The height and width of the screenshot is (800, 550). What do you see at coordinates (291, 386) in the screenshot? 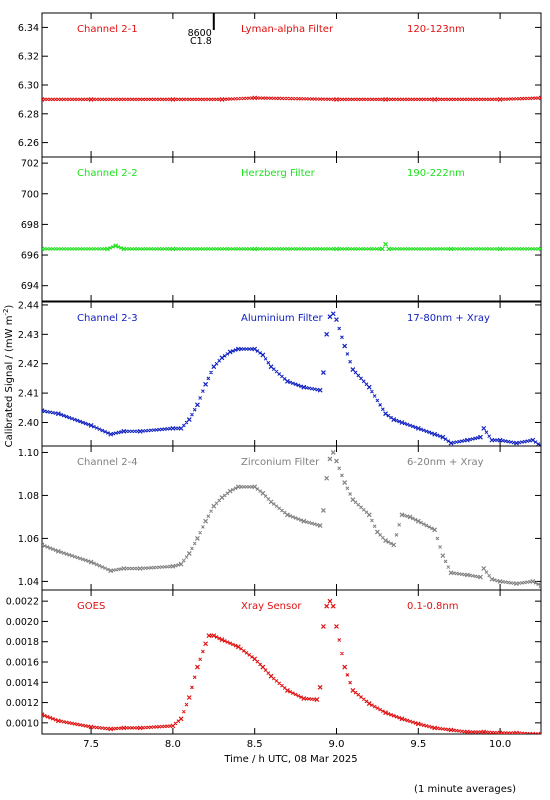
I see `series-trace` at bounding box center [291, 386].